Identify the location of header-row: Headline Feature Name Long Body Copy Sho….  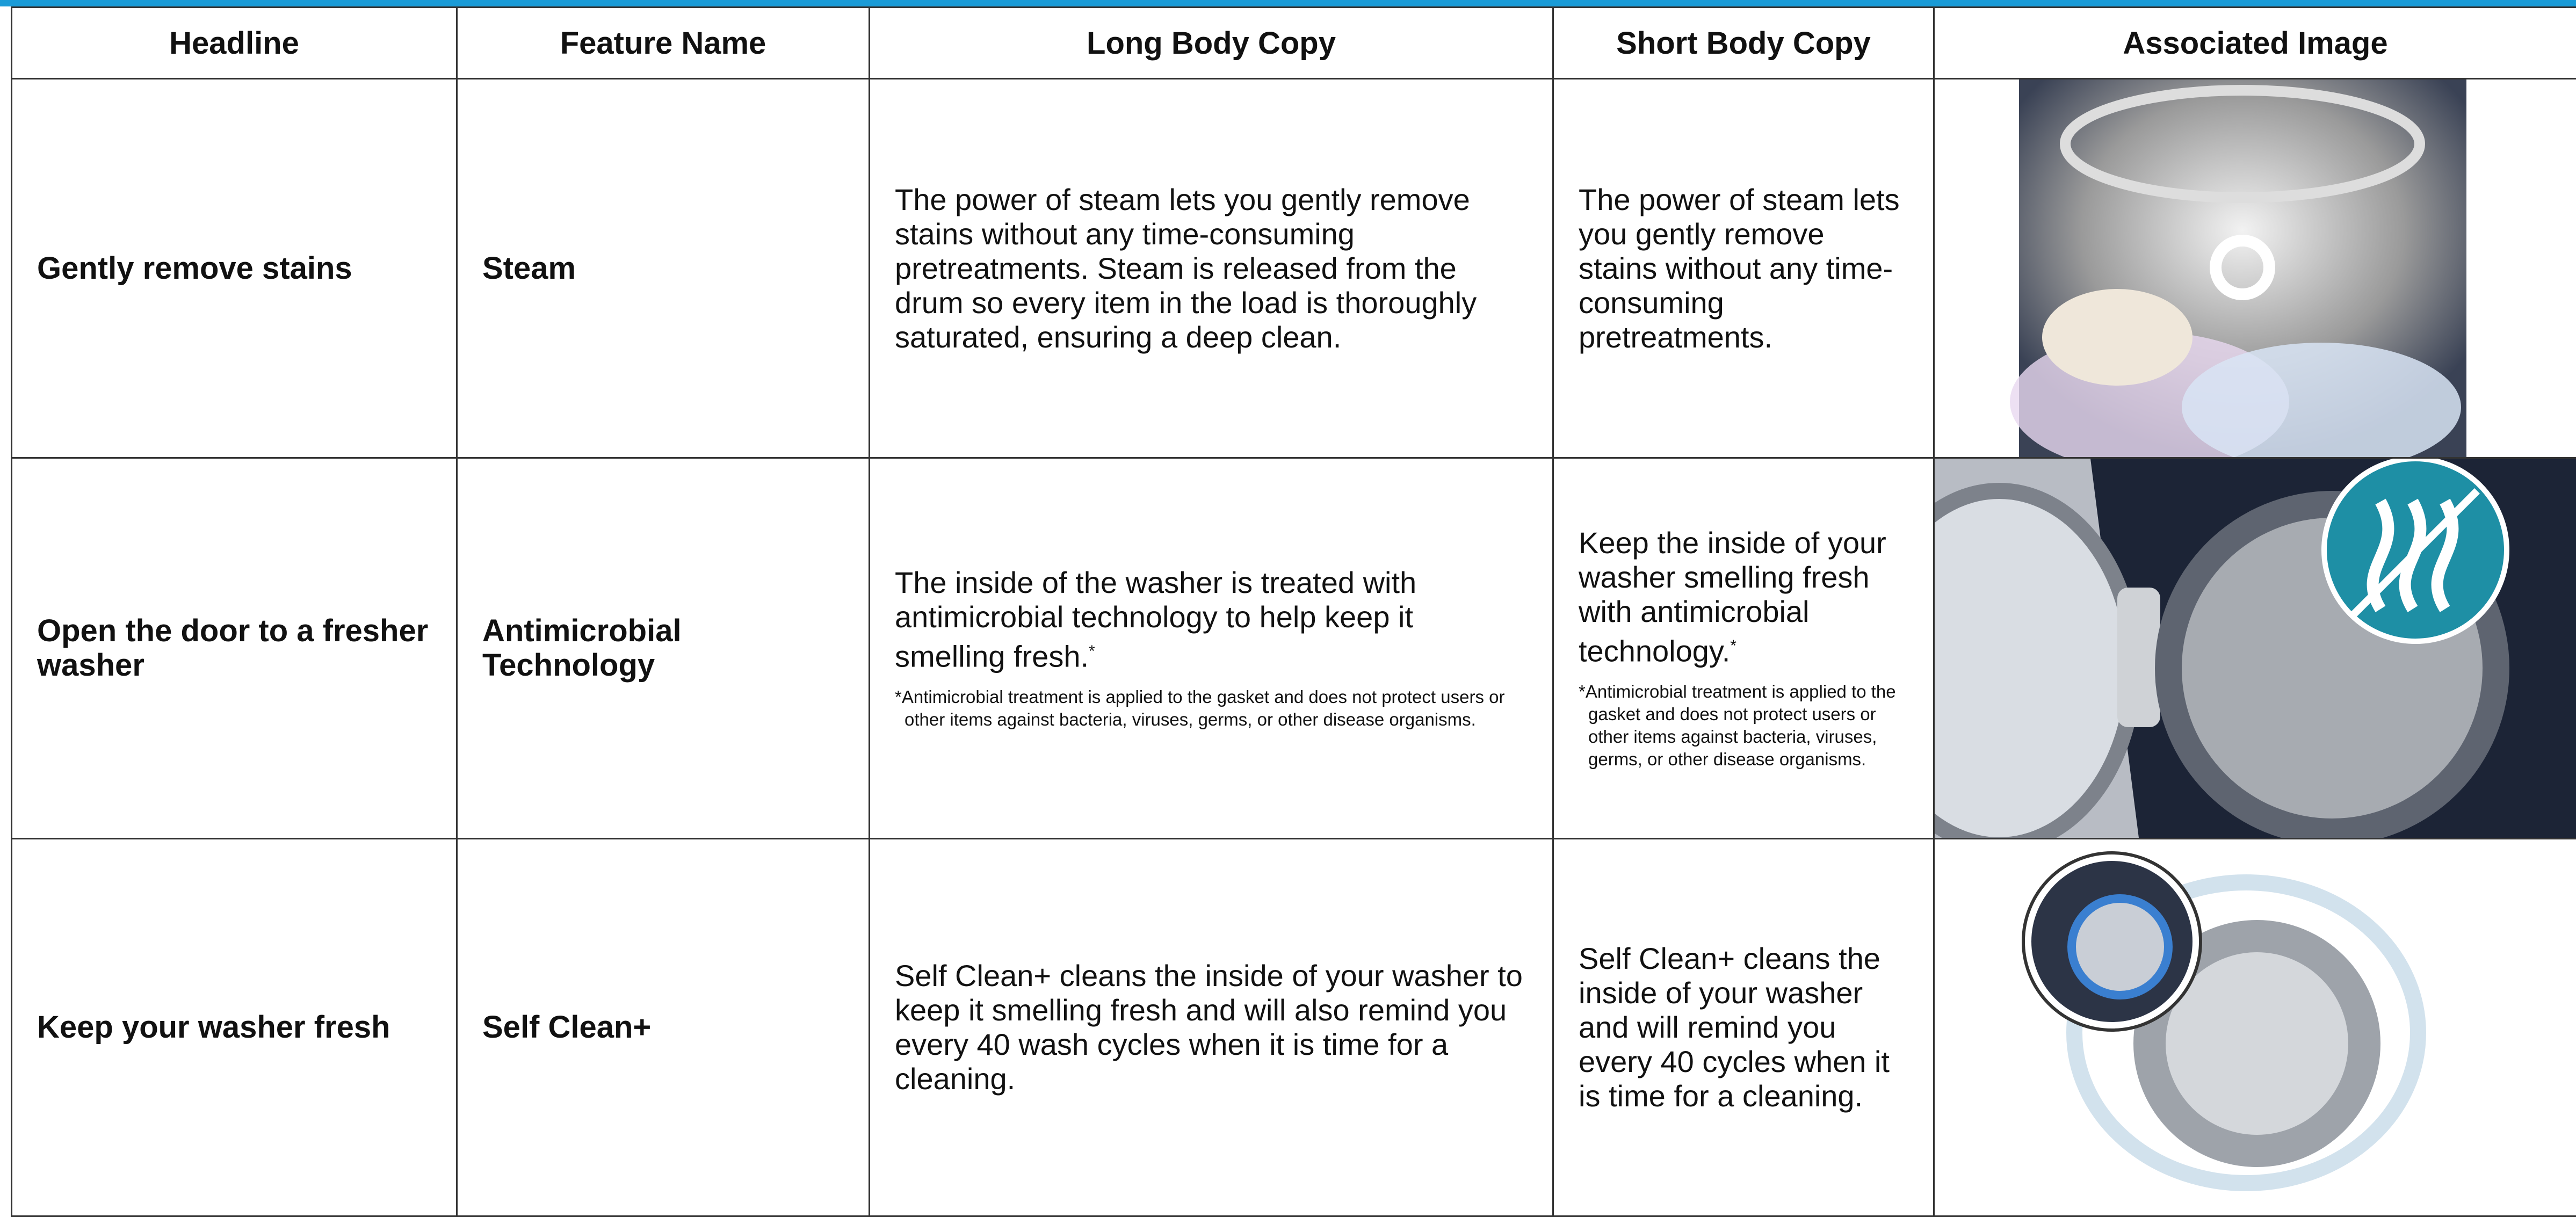
(1294, 43).